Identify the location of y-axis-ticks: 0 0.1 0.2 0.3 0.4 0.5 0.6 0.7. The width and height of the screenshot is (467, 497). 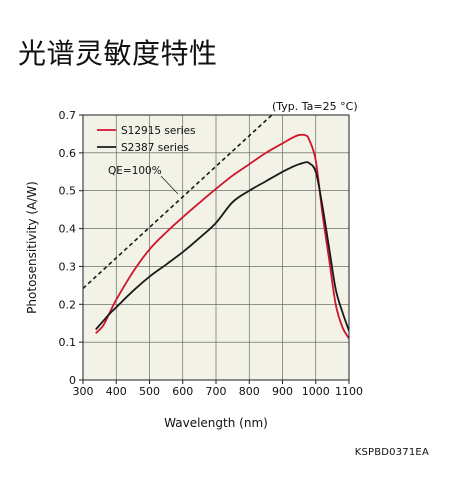
(71, 248).